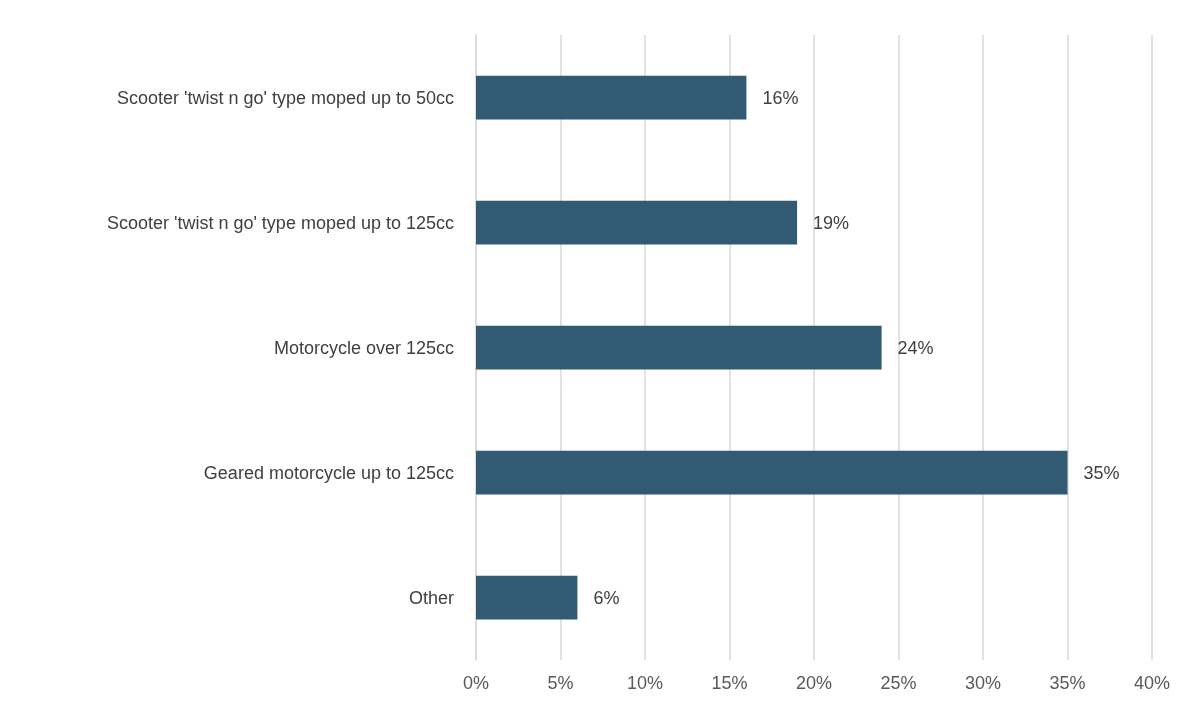 The width and height of the screenshot is (1197, 720). What do you see at coordinates (780, 97) in the screenshot?
I see `data-label: 16%` at bounding box center [780, 97].